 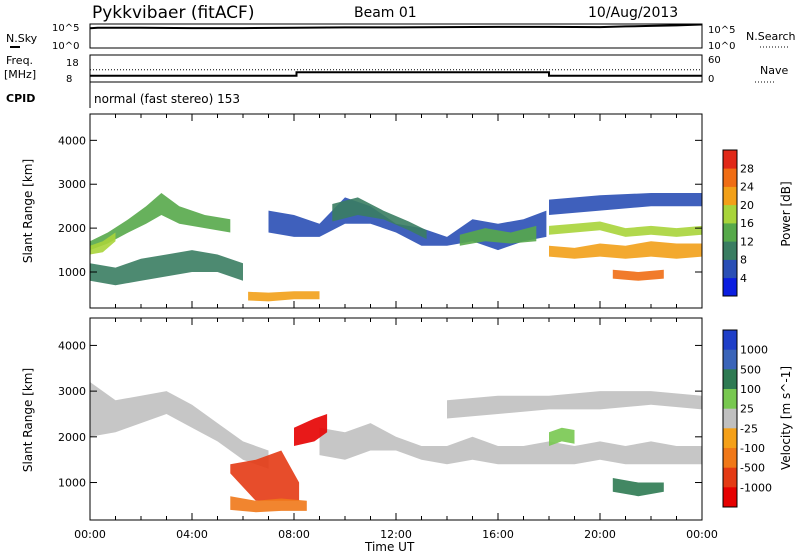 What do you see at coordinates (498, 534) in the screenshot?
I see `x-tick-label: 16:00` at bounding box center [498, 534].